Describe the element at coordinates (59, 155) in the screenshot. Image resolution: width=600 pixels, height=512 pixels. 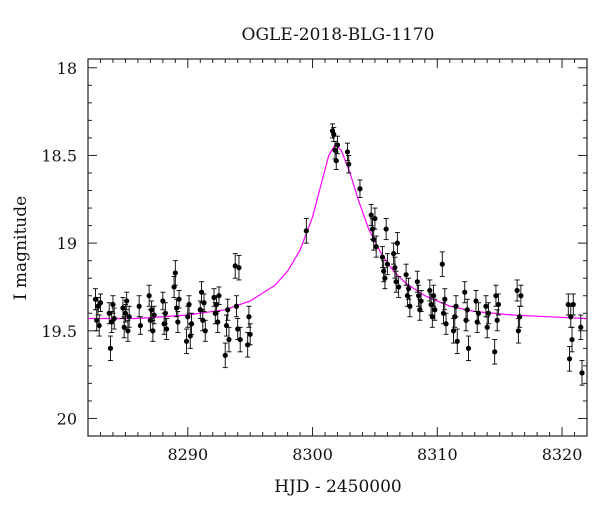
I see `y-tick-label: 18.5` at that location.